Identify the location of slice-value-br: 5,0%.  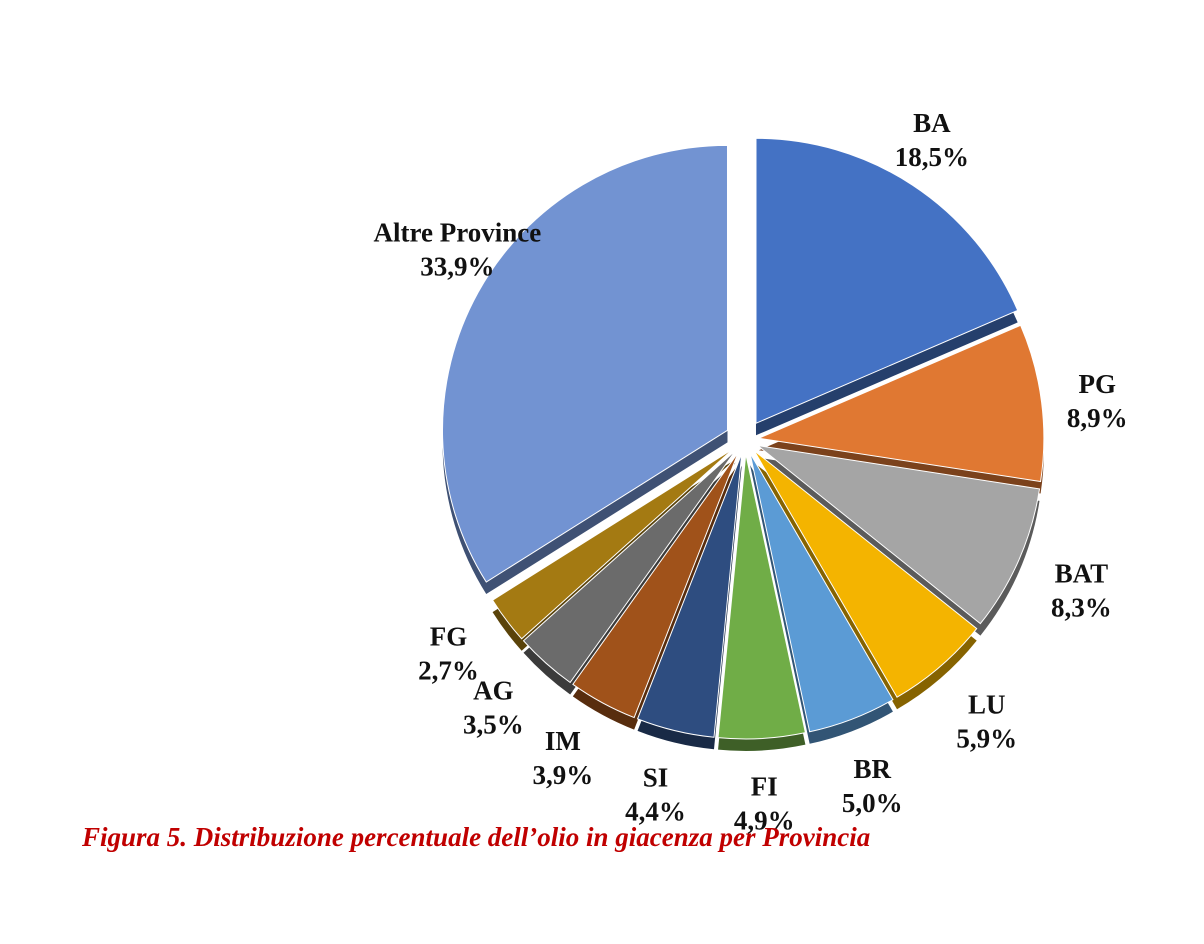
(872, 803).